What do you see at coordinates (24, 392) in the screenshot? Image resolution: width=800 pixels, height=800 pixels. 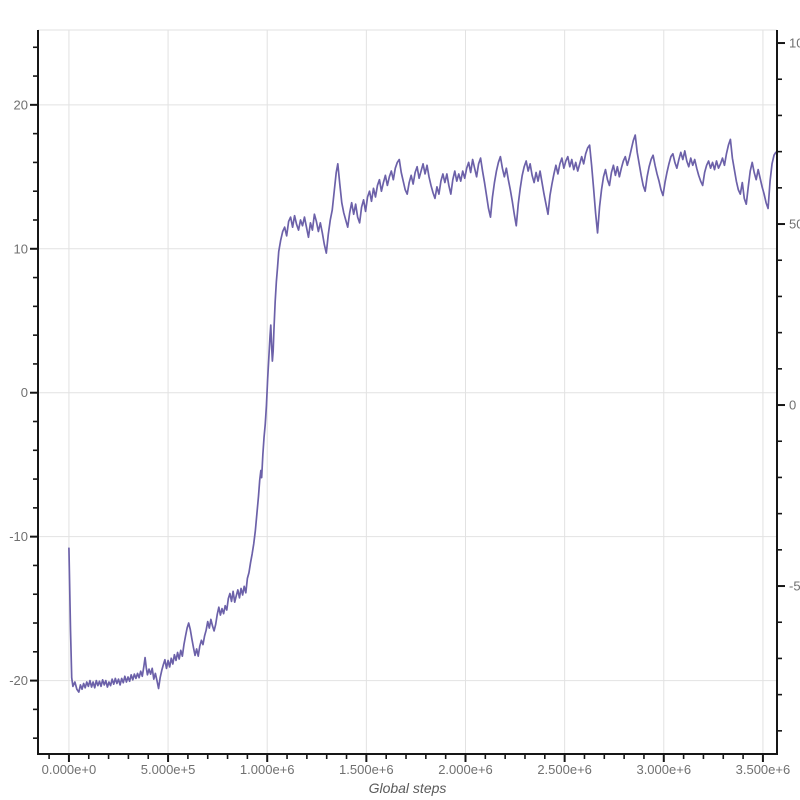 I see `left-tick-label: 0` at bounding box center [24, 392].